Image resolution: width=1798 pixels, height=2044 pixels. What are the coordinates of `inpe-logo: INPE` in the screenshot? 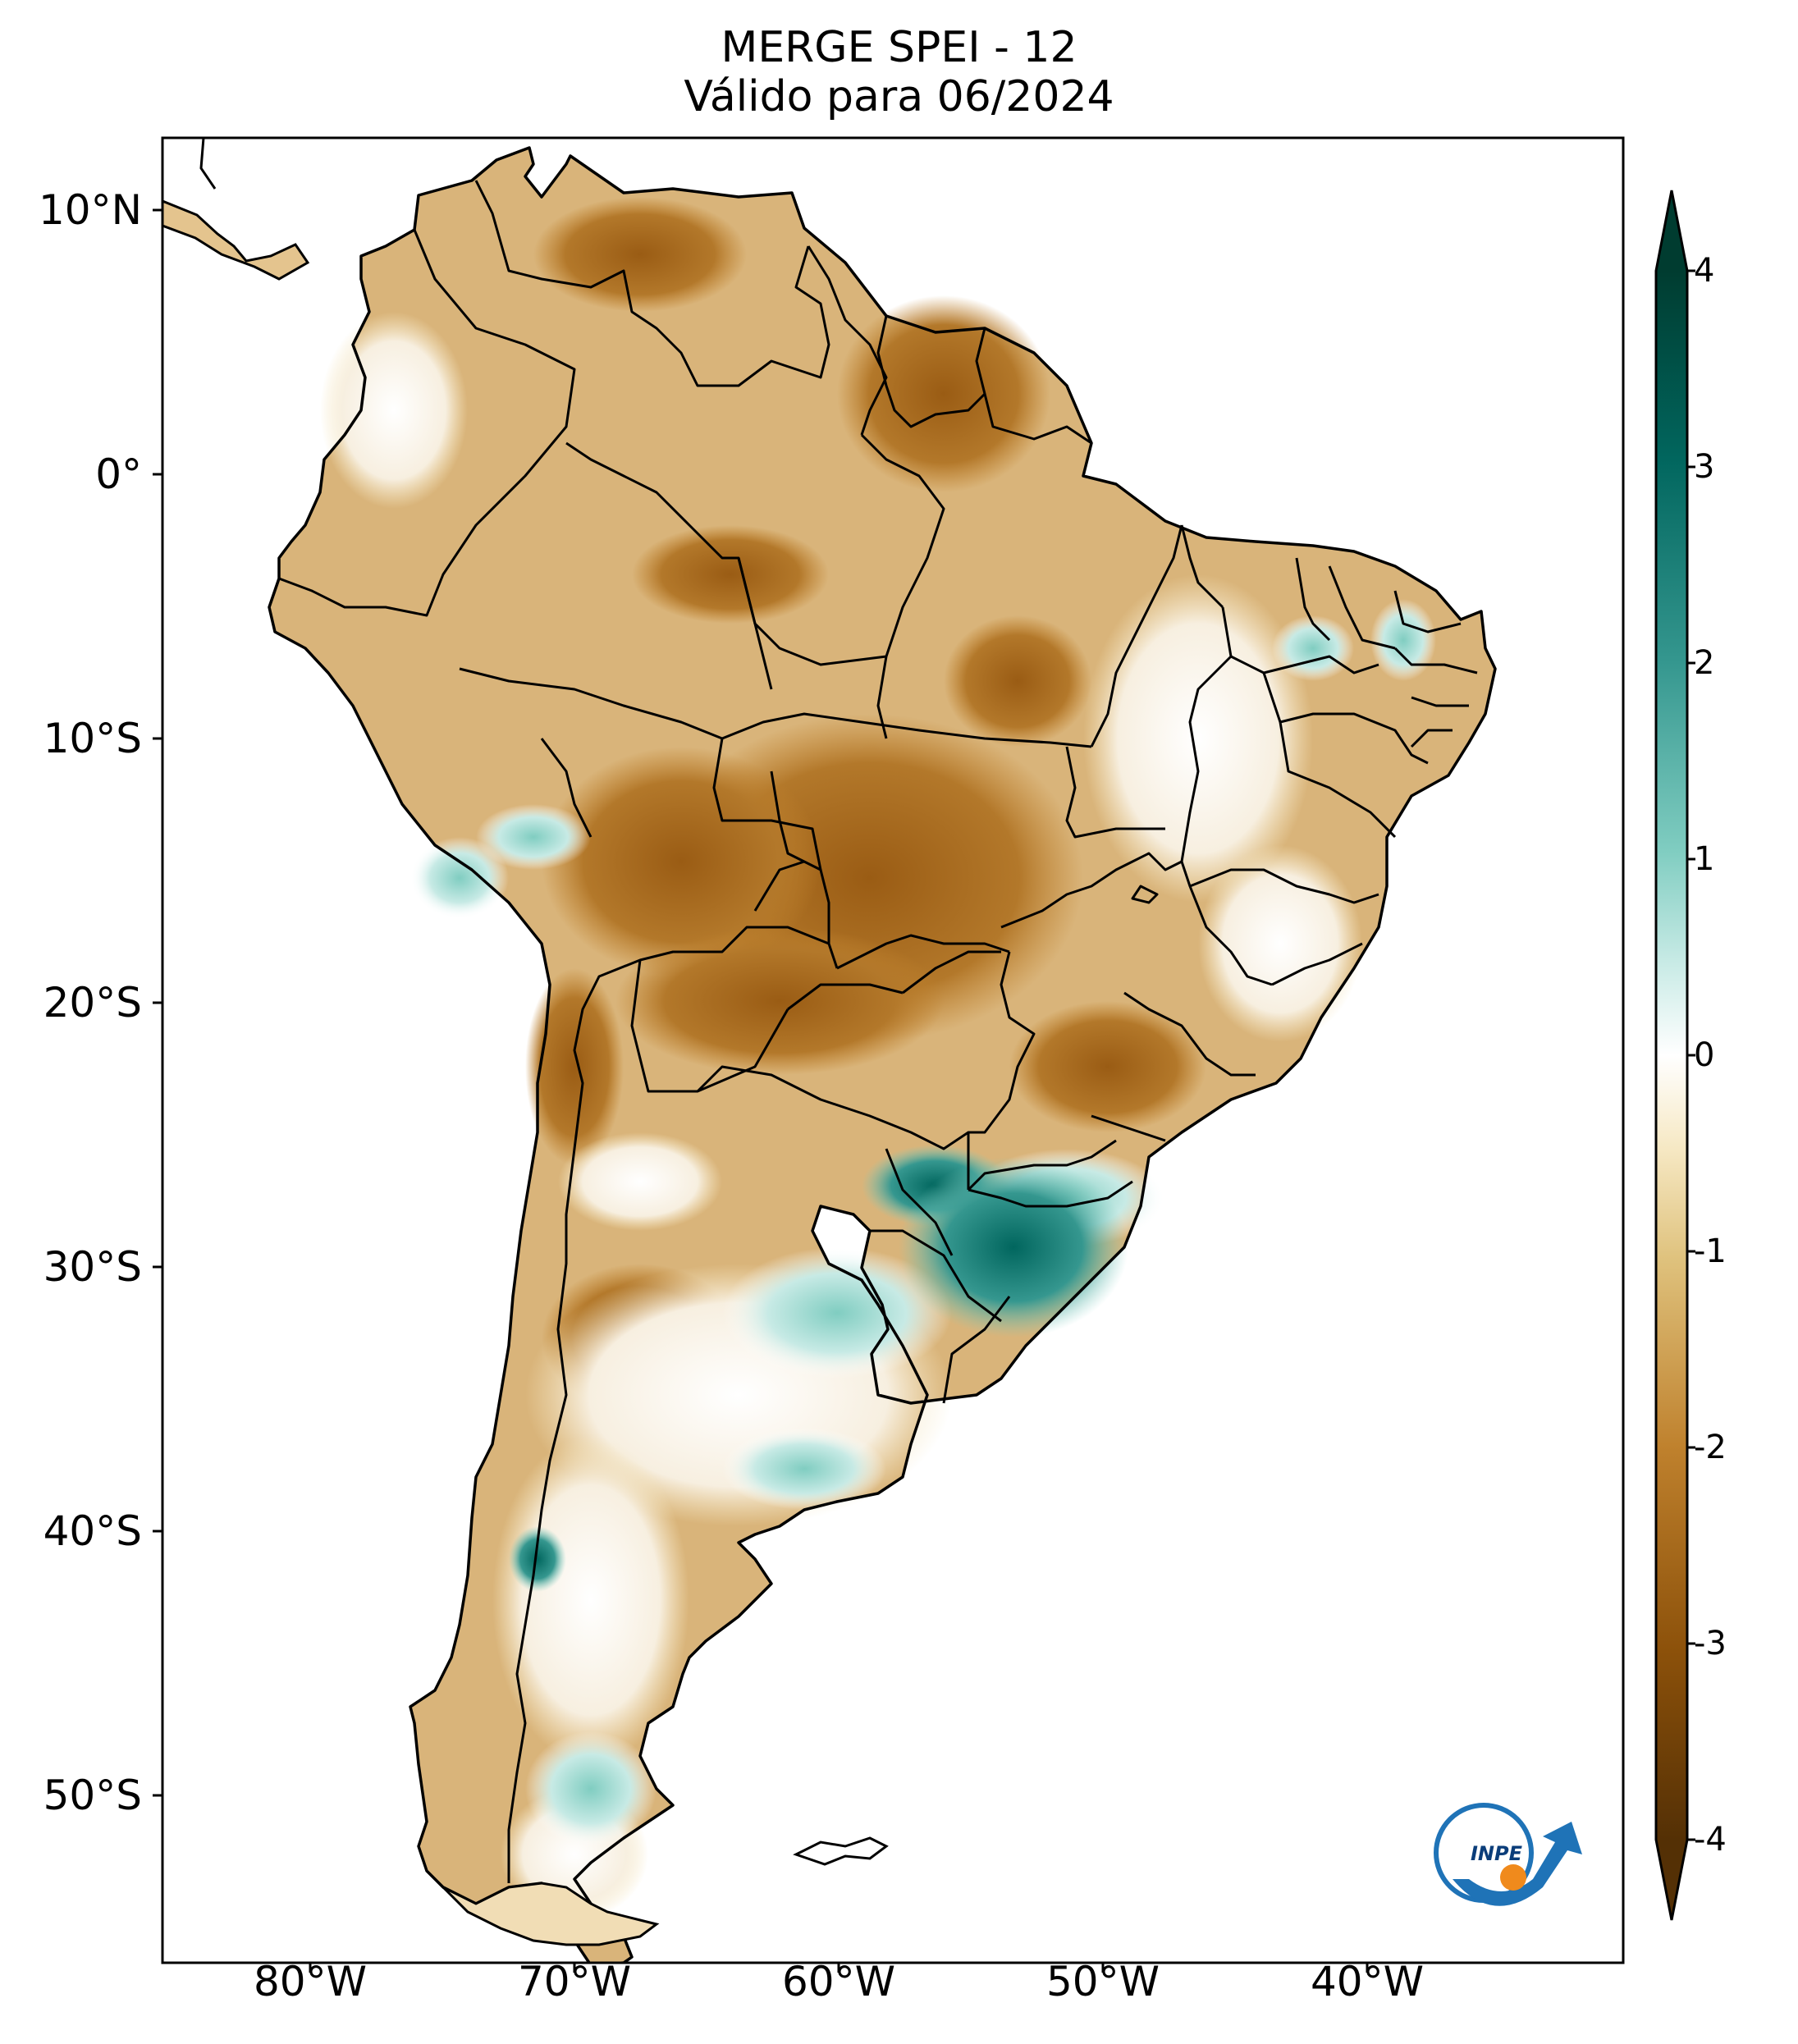 It's located at (1508, 1854).